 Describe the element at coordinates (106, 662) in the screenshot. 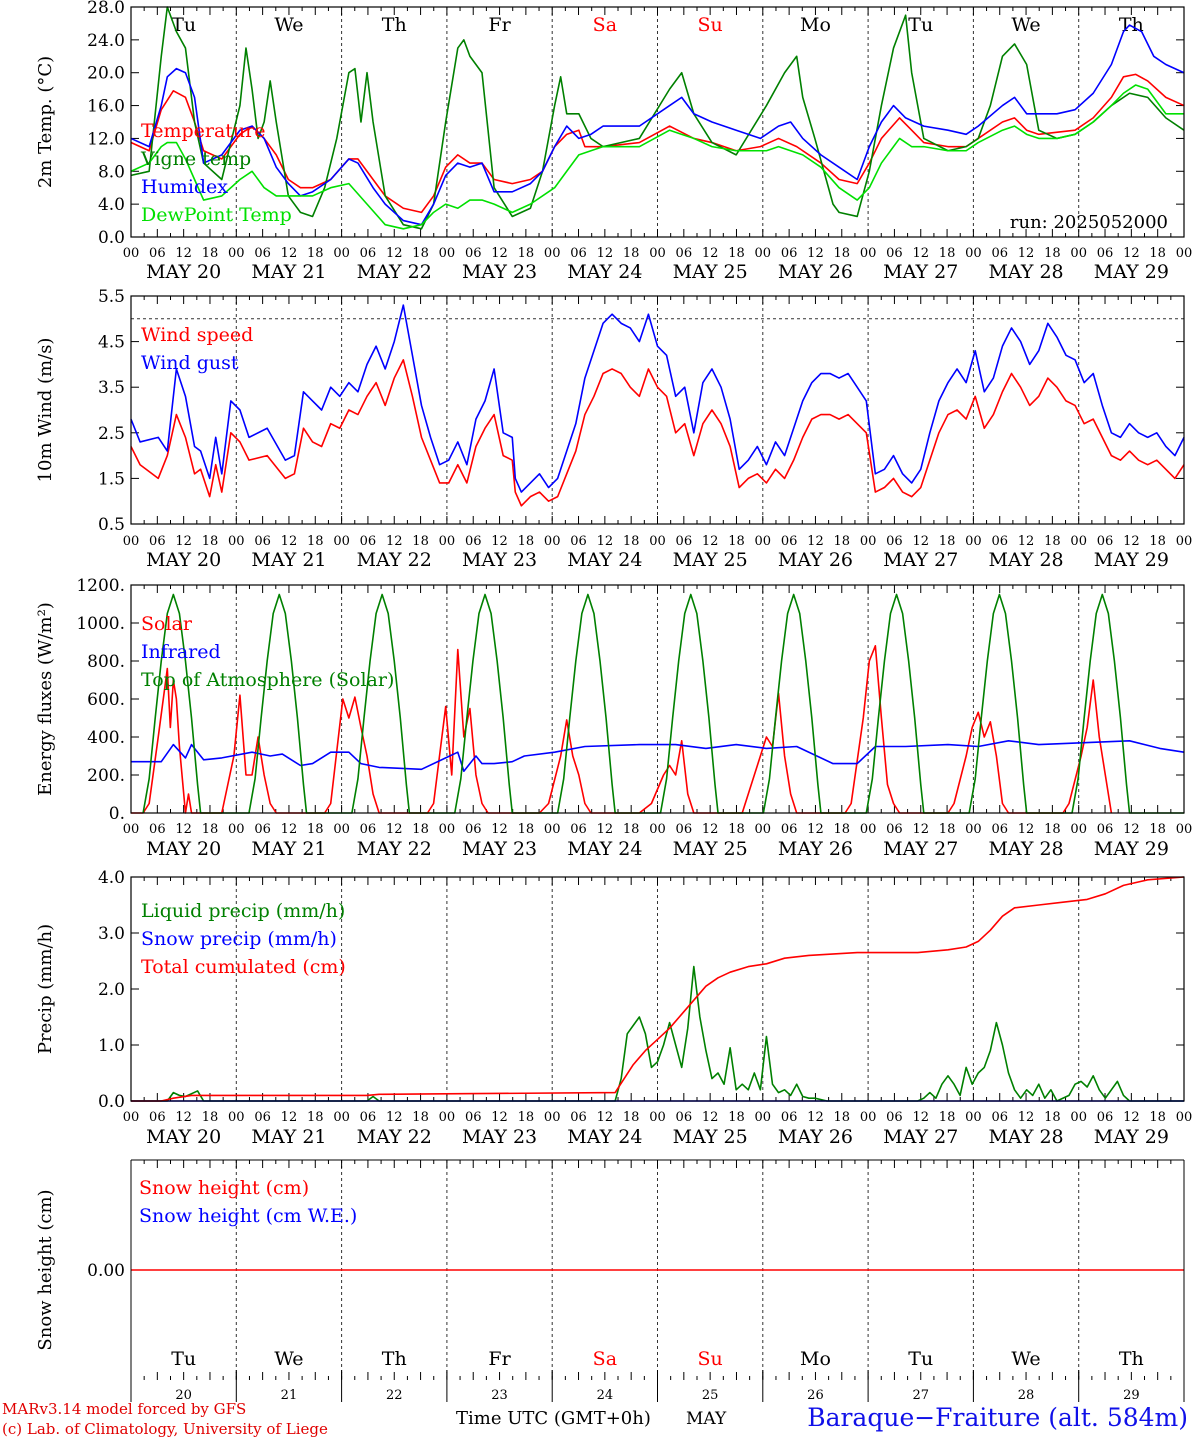

I see `y-tick-label: 800.` at that location.